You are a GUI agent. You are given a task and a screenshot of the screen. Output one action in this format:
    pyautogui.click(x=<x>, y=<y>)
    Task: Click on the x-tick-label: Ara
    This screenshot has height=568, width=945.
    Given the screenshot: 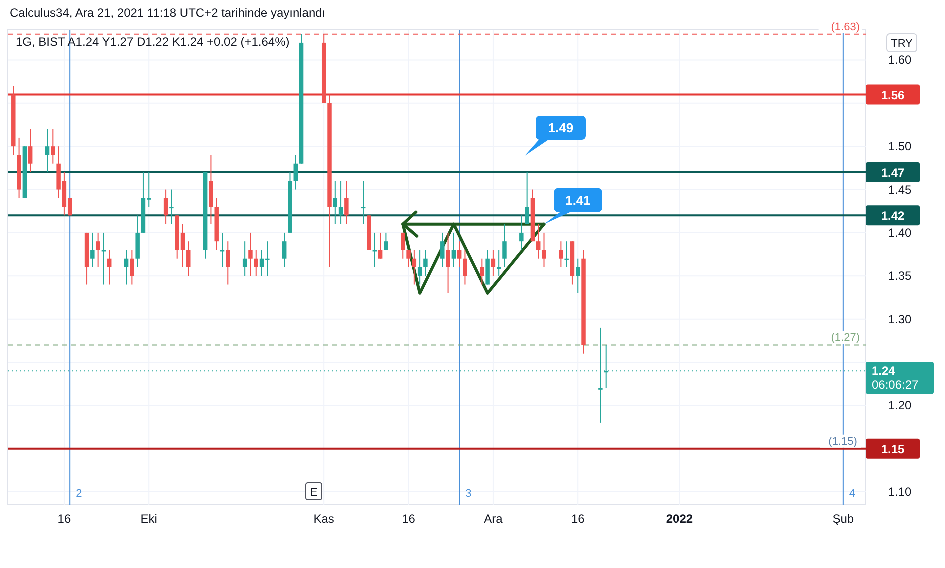 What is the action you would take?
    pyautogui.click(x=494, y=519)
    